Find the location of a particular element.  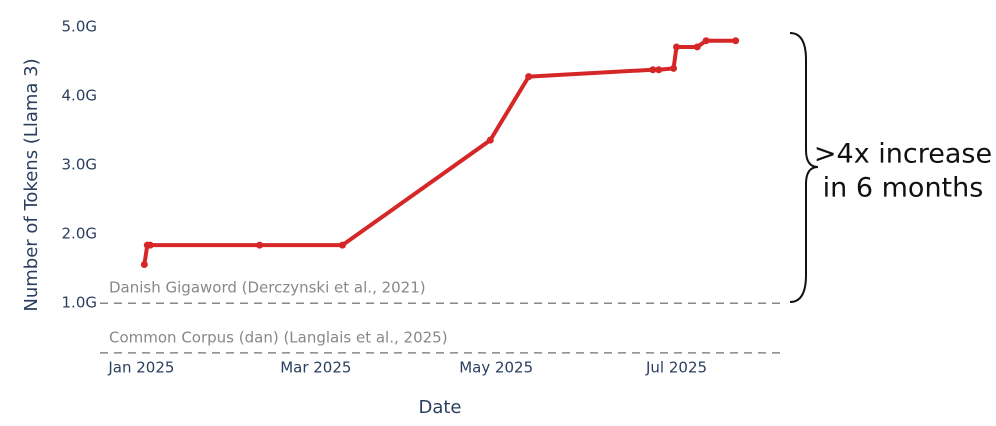

y-tick-label: 4.0G is located at coordinates (79, 95).